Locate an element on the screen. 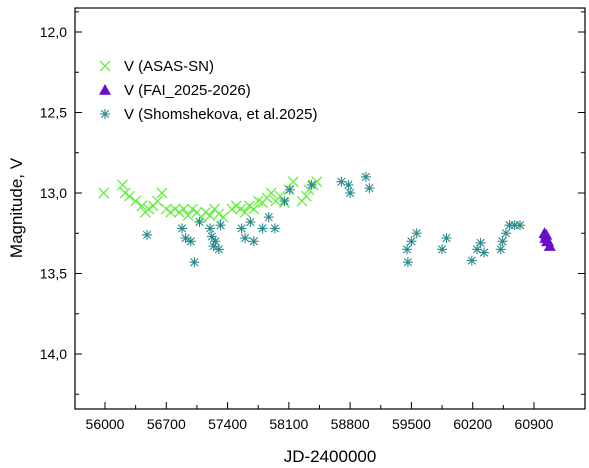  y-tick-label: 12,0 is located at coordinates (53, 32).